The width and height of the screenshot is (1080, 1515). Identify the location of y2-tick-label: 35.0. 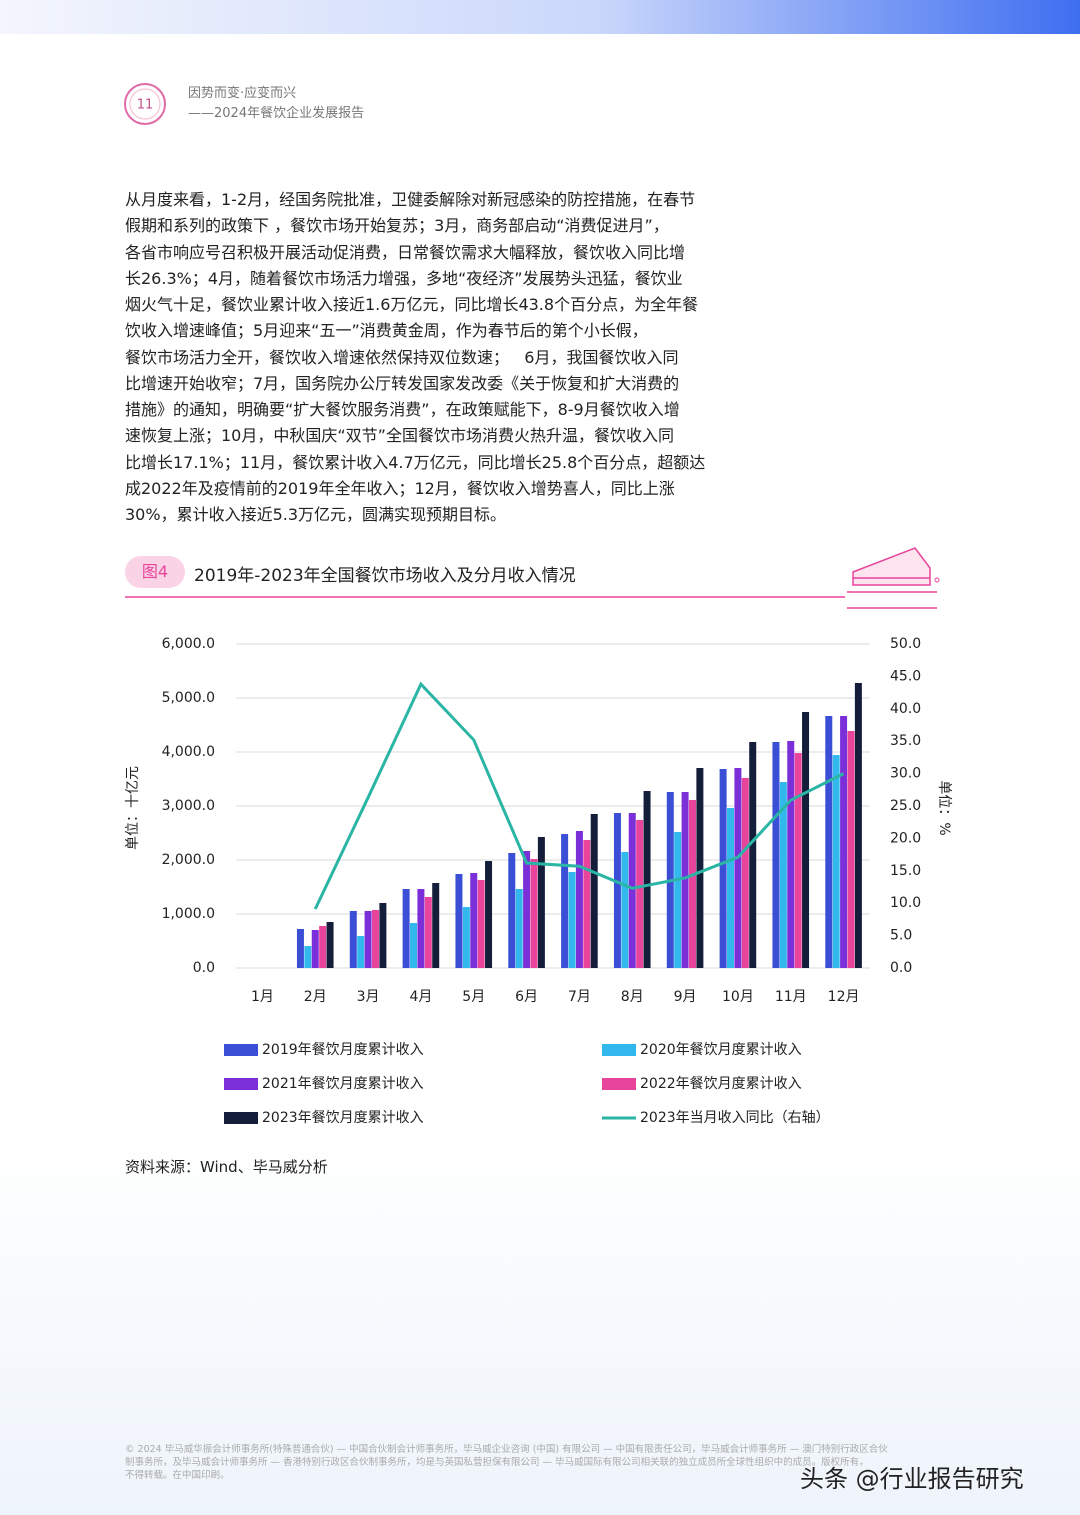
(905, 741).